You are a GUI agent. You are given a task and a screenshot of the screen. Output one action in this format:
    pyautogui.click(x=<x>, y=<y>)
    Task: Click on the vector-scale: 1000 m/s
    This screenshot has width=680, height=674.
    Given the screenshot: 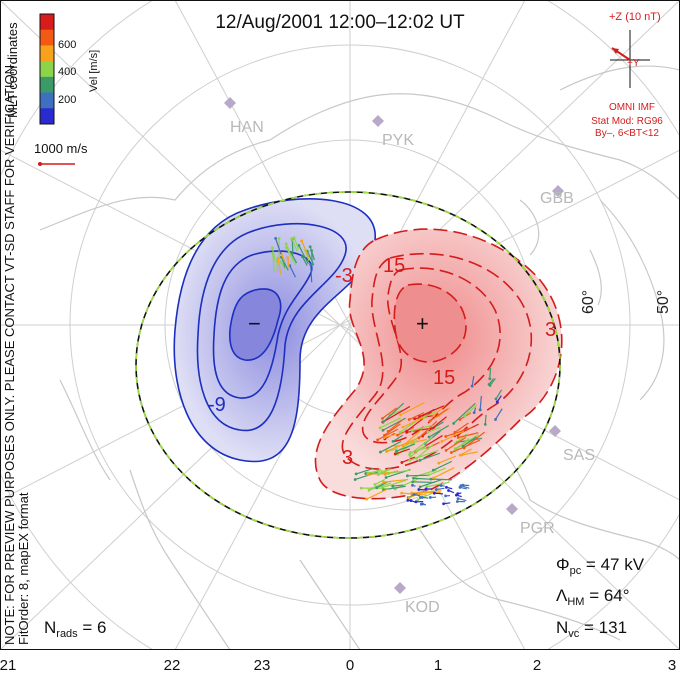 What is the action you would take?
    pyautogui.click(x=61, y=153)
    